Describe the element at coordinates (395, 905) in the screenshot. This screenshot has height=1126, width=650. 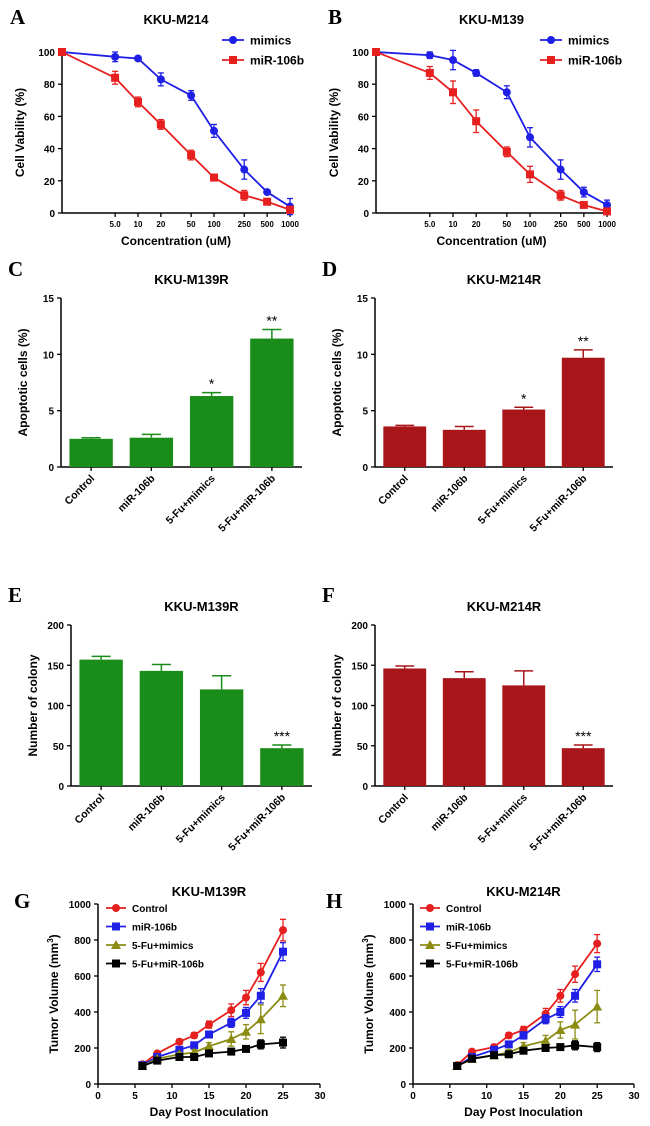
I see `y-tick-label: 1000` at that location.